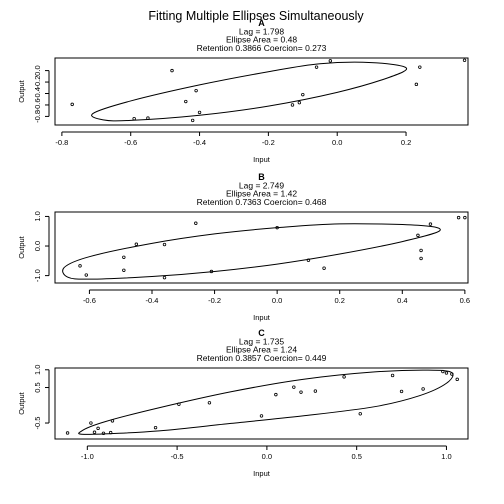 This screenshot has height=504, width=504. Describe the element at coordinates (261, 40) in the screenshot. I see `panel-stat-line: Ellipse Area = 0.48` at that location.